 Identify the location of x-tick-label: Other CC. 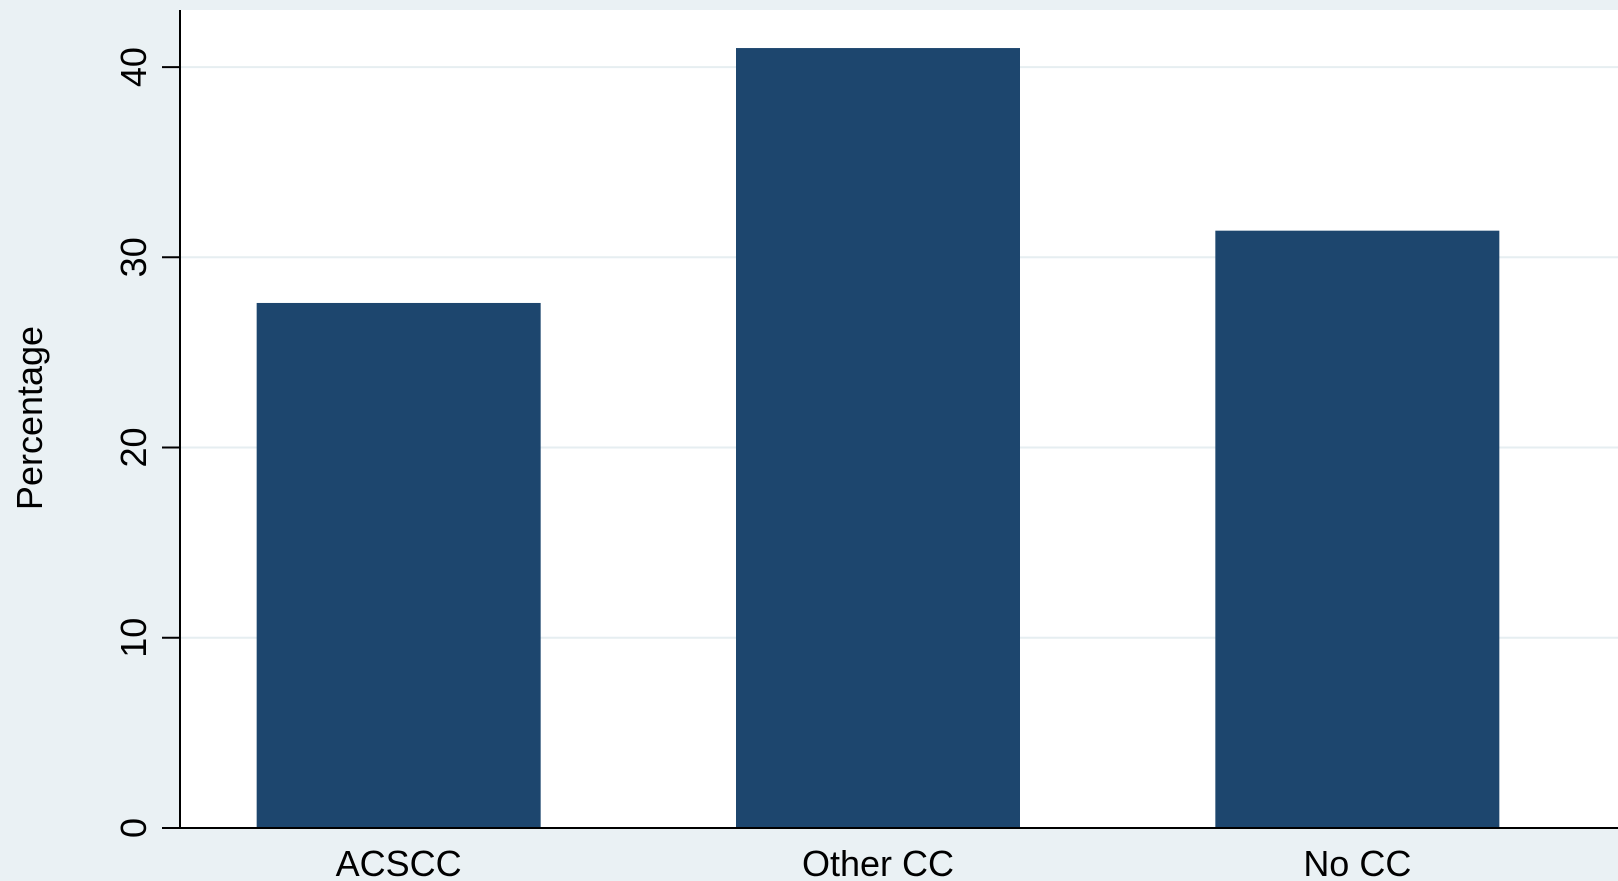
(878, 862).